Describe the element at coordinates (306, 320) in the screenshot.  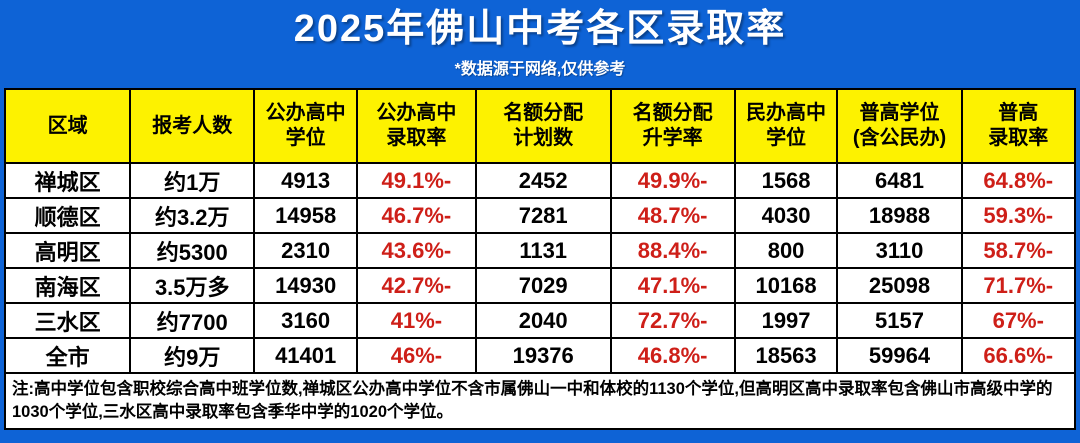
I see `value-cell: 3160` at that location.